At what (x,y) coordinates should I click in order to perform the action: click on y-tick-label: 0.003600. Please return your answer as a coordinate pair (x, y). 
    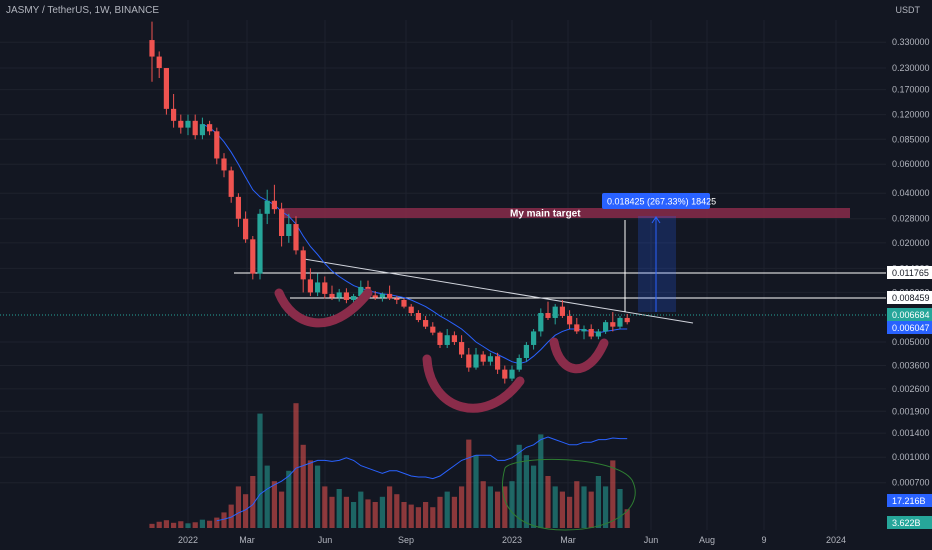
    Looking at the image, I should click on (911, 366).